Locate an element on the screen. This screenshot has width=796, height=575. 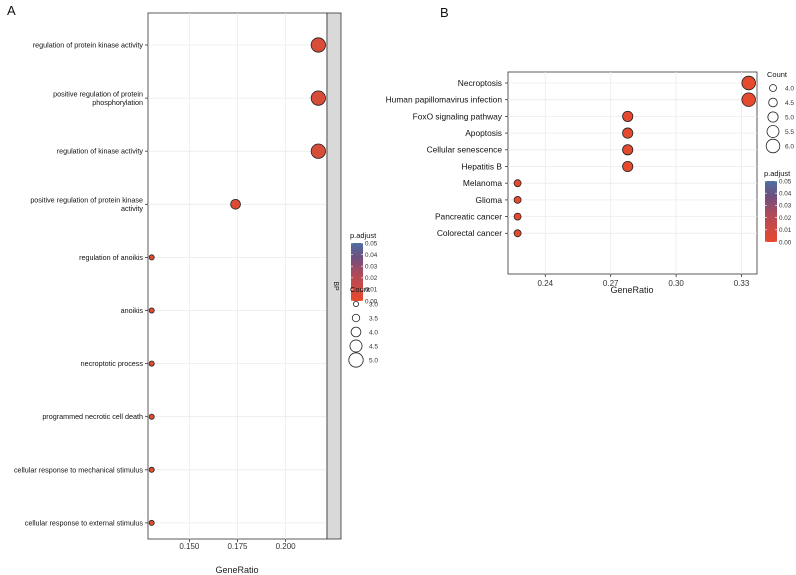
panel-a-x-ticks: 0.150 0.175 0.200 is located at coordinates (237, 545).